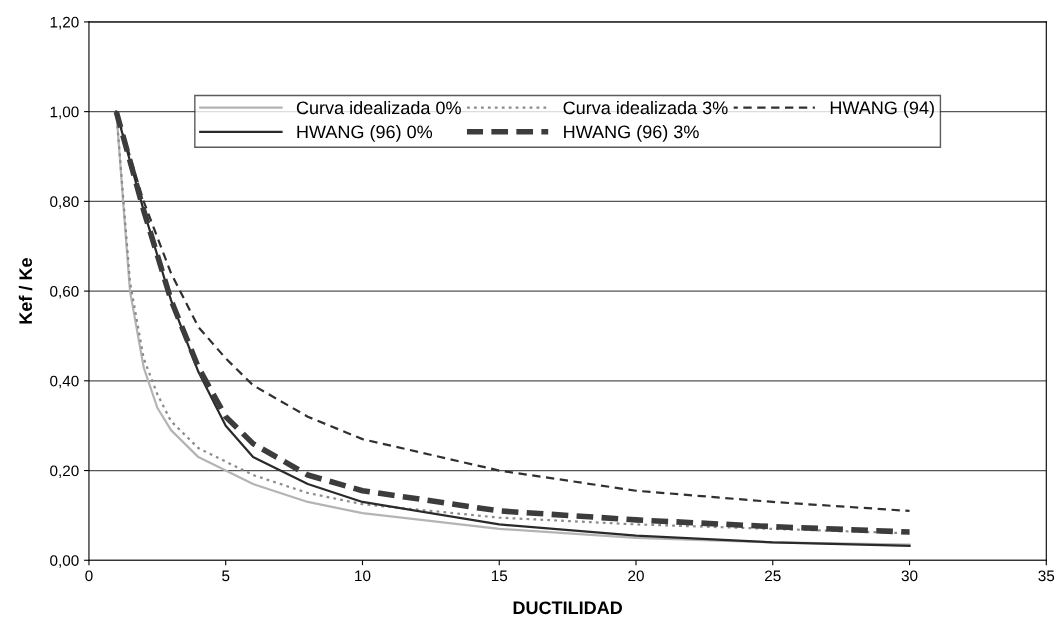  What do you see at coordinates (909, 576) in the screenshot?
I see `x-tick-label: 30` at bounding box center [909, 576].